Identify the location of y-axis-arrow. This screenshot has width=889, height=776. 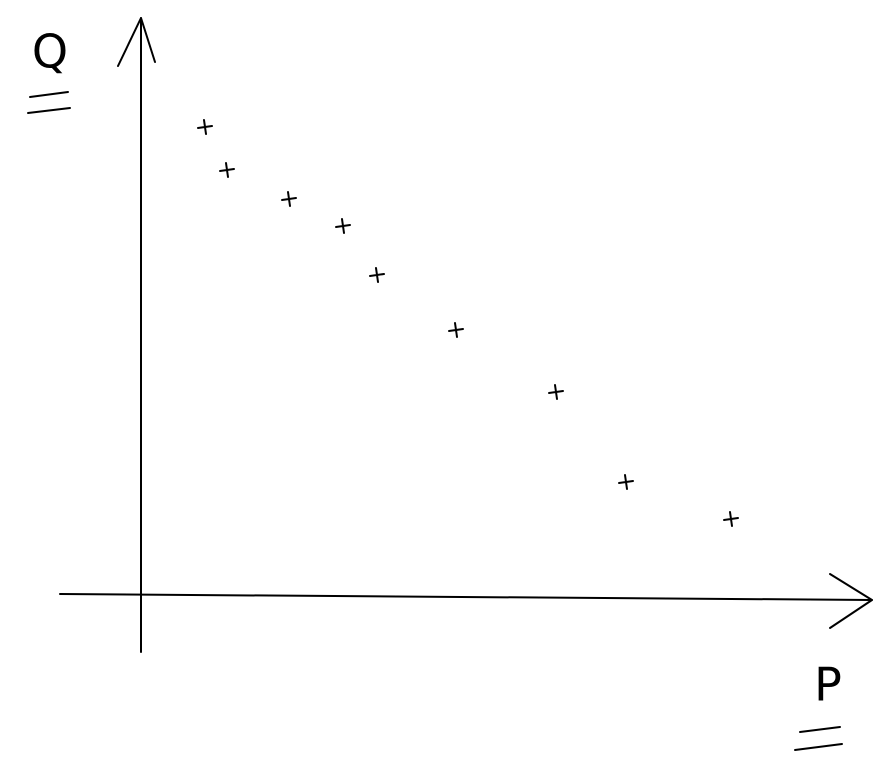
(136, 42).